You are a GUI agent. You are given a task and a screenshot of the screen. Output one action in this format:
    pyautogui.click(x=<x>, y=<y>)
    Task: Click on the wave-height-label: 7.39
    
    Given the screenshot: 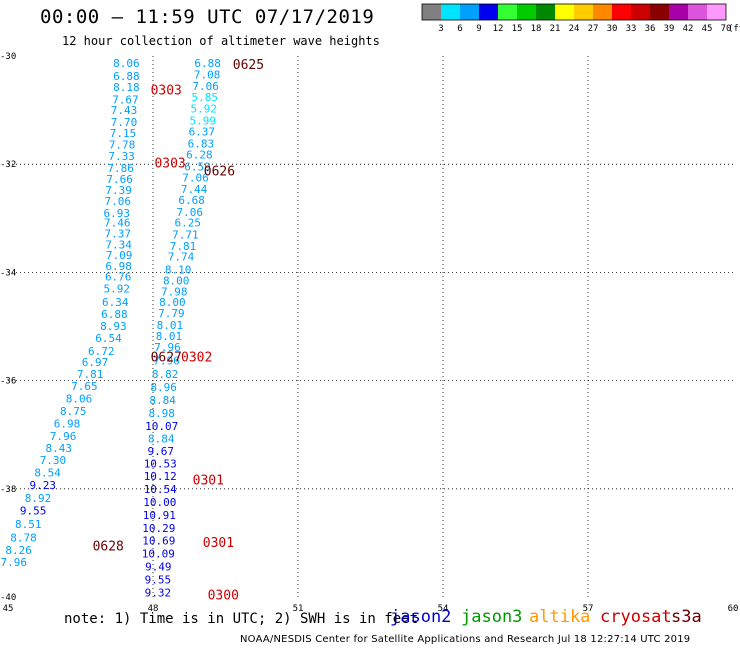 What is the action you would take?
    pyautogui.click(x=118, y=190)
    